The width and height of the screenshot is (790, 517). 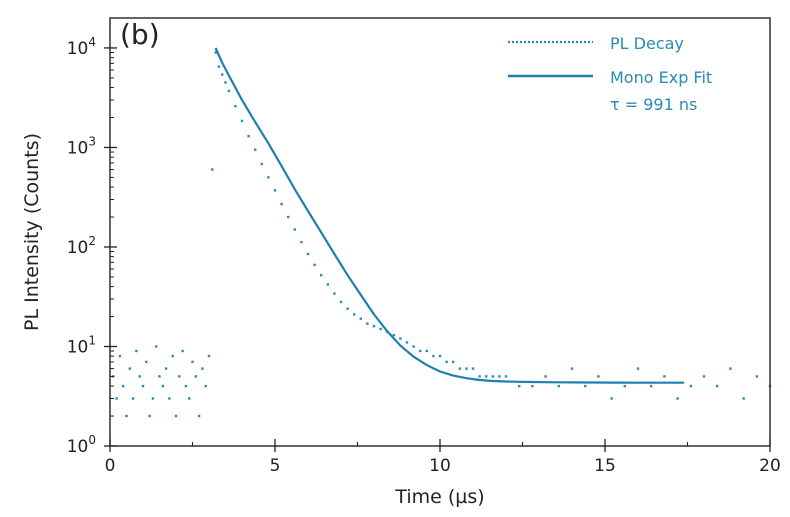 I want to click on x-tick-label: 20, so click(x=770, y=466).